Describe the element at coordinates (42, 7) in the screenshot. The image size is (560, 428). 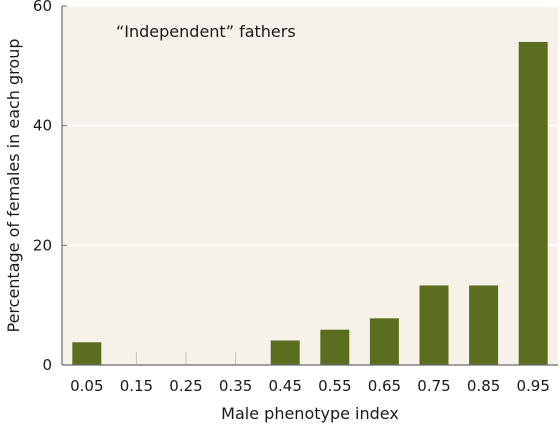
I see `y-tick-label: 60` at that location.